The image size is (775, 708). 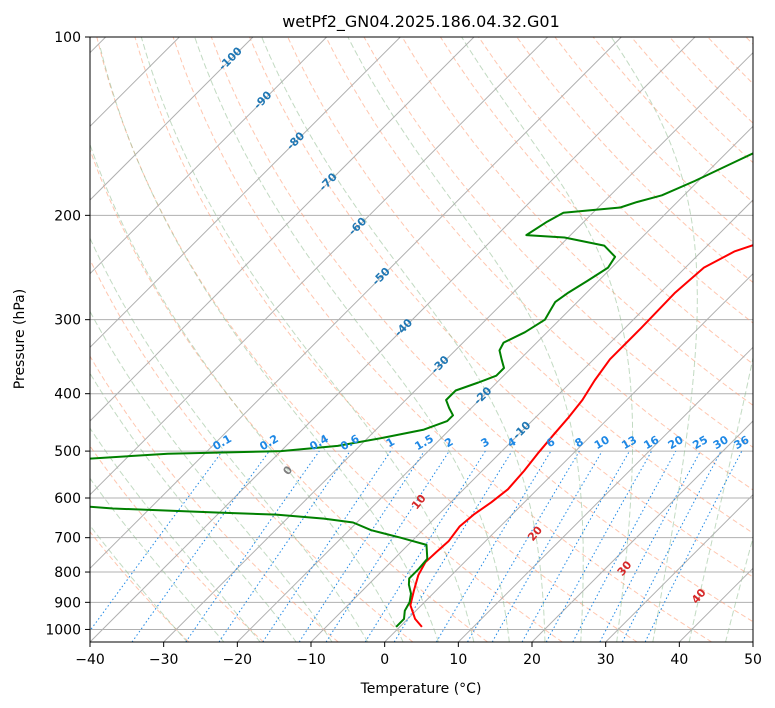 I want to click on x-tick-label: −30, so click(x=164, y=660).